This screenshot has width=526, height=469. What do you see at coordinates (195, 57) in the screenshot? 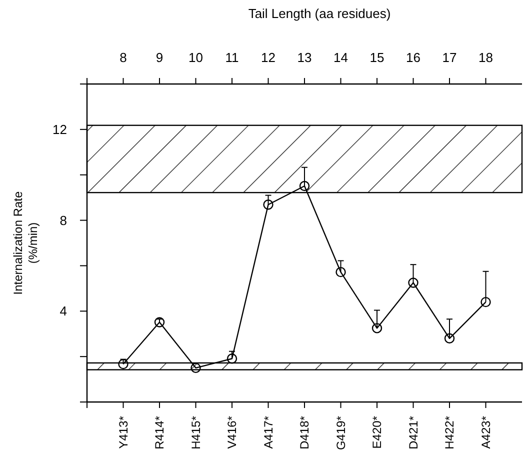
I see `x2-tick-label: 10` at bounding box center [195, 57].